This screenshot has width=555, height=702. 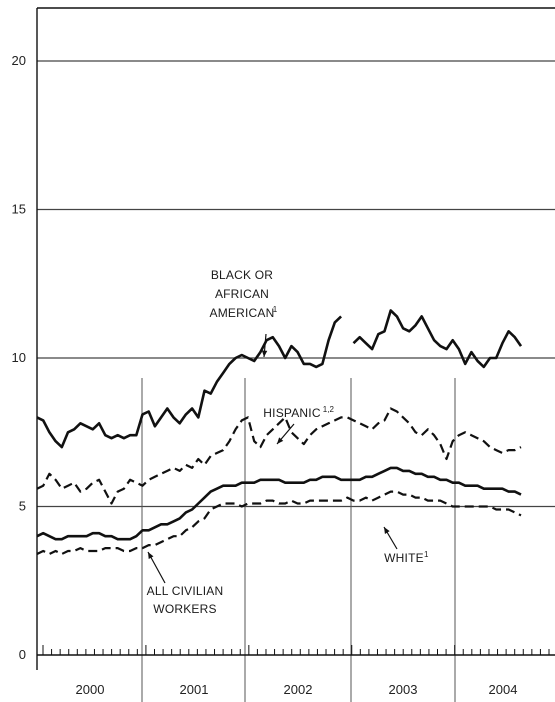 What do you see at coordinates (503, 689) in the screenshot?
I see `year-label-2004: 2004` at bounding box center [503, 689].